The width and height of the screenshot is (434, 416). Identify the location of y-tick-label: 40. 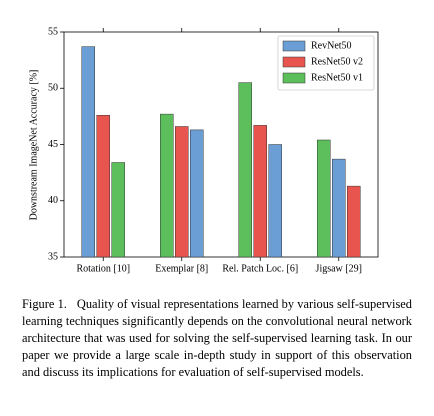
(53, 200).